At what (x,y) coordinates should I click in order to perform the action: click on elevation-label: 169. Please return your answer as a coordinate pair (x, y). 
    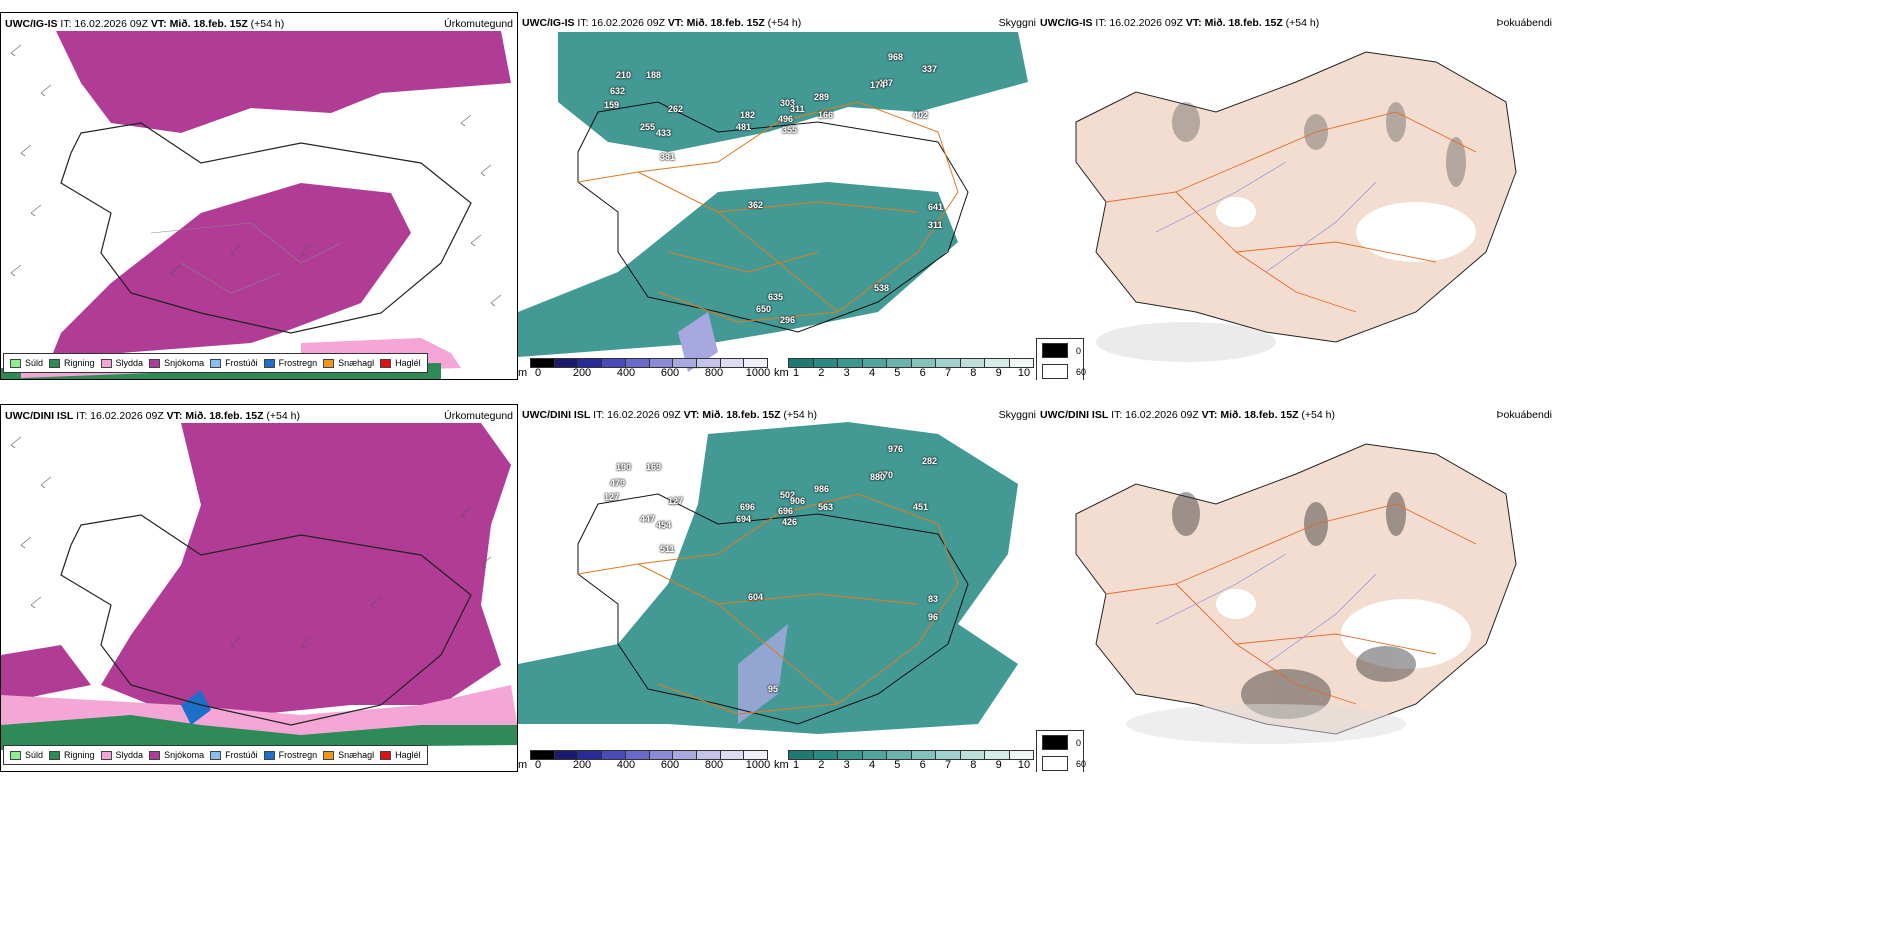
    Looking at the image, I should click on (654, 467).